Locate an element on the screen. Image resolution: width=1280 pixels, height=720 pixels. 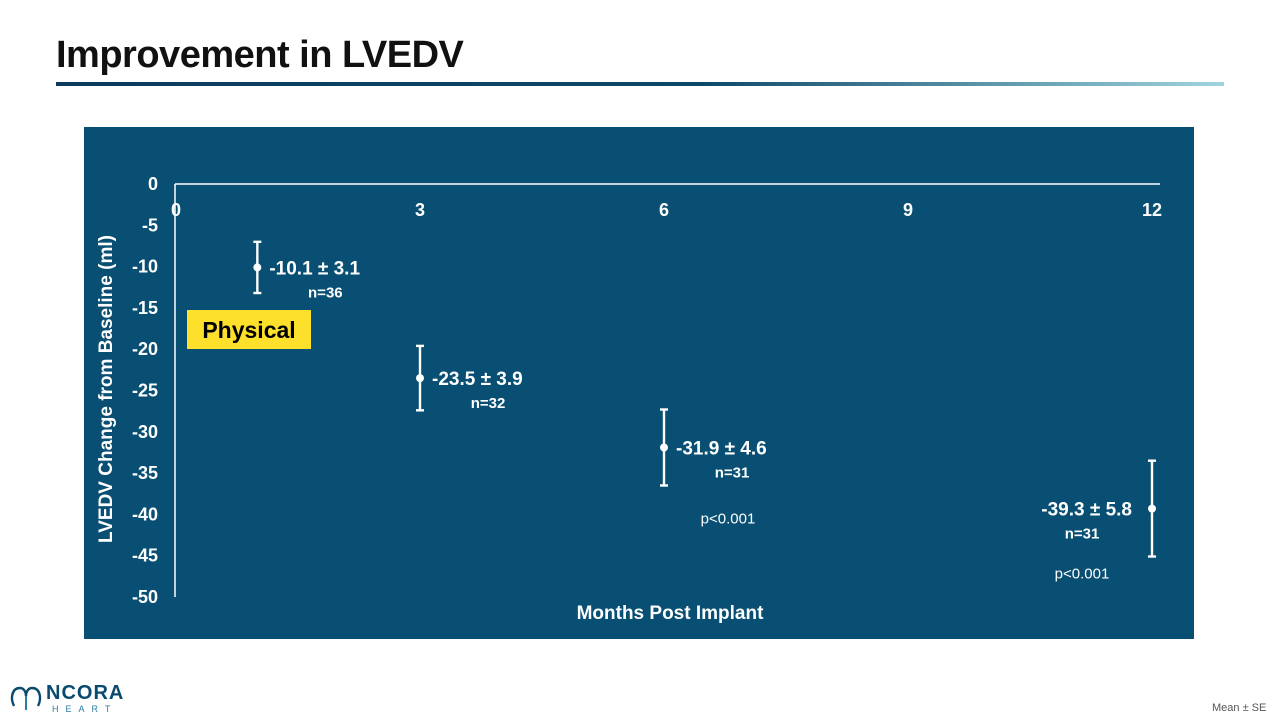
anchor-heart-icon is located at coordinates (26, 698).